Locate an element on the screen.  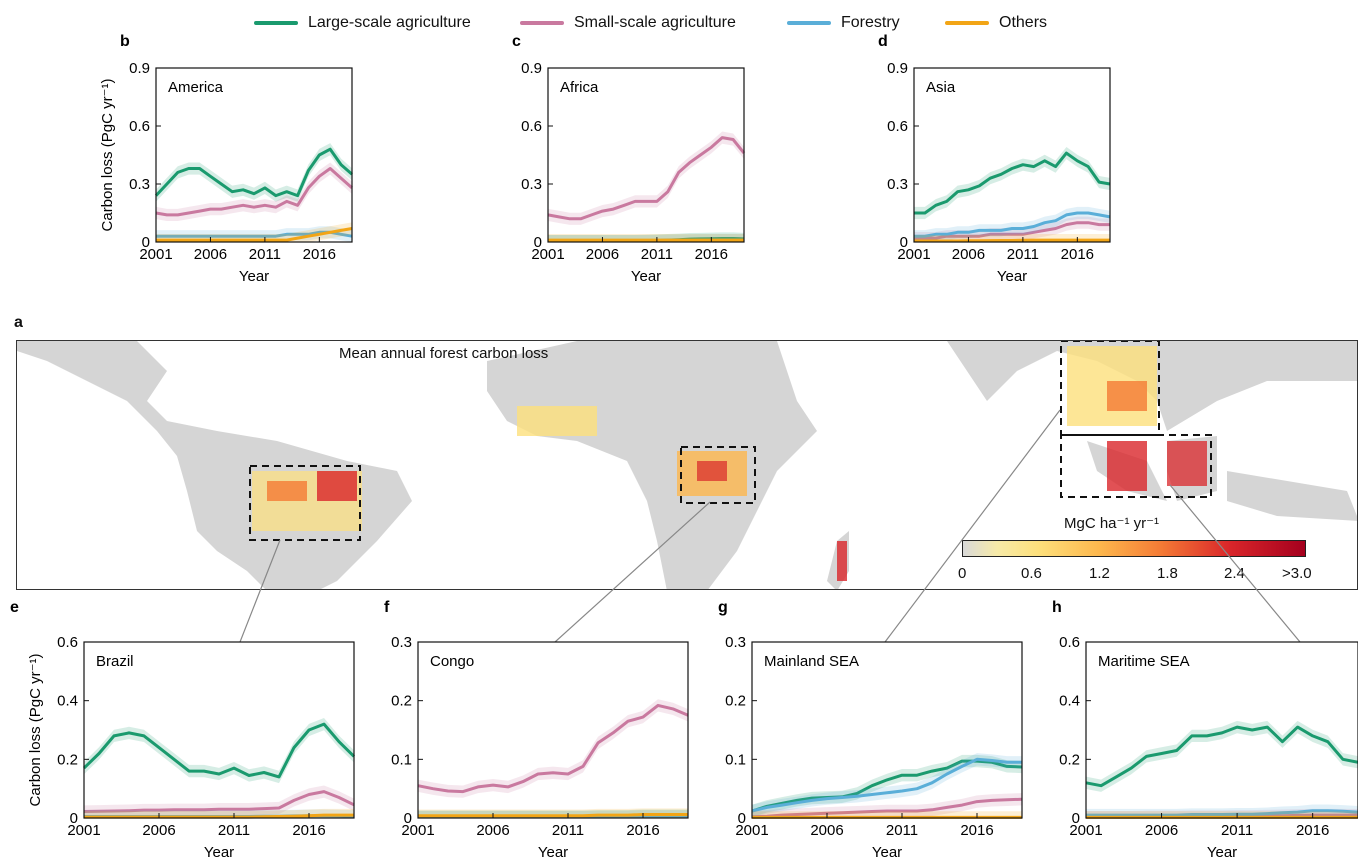
y-tick-label: 0.4 is located at coordinates (1069, 701).